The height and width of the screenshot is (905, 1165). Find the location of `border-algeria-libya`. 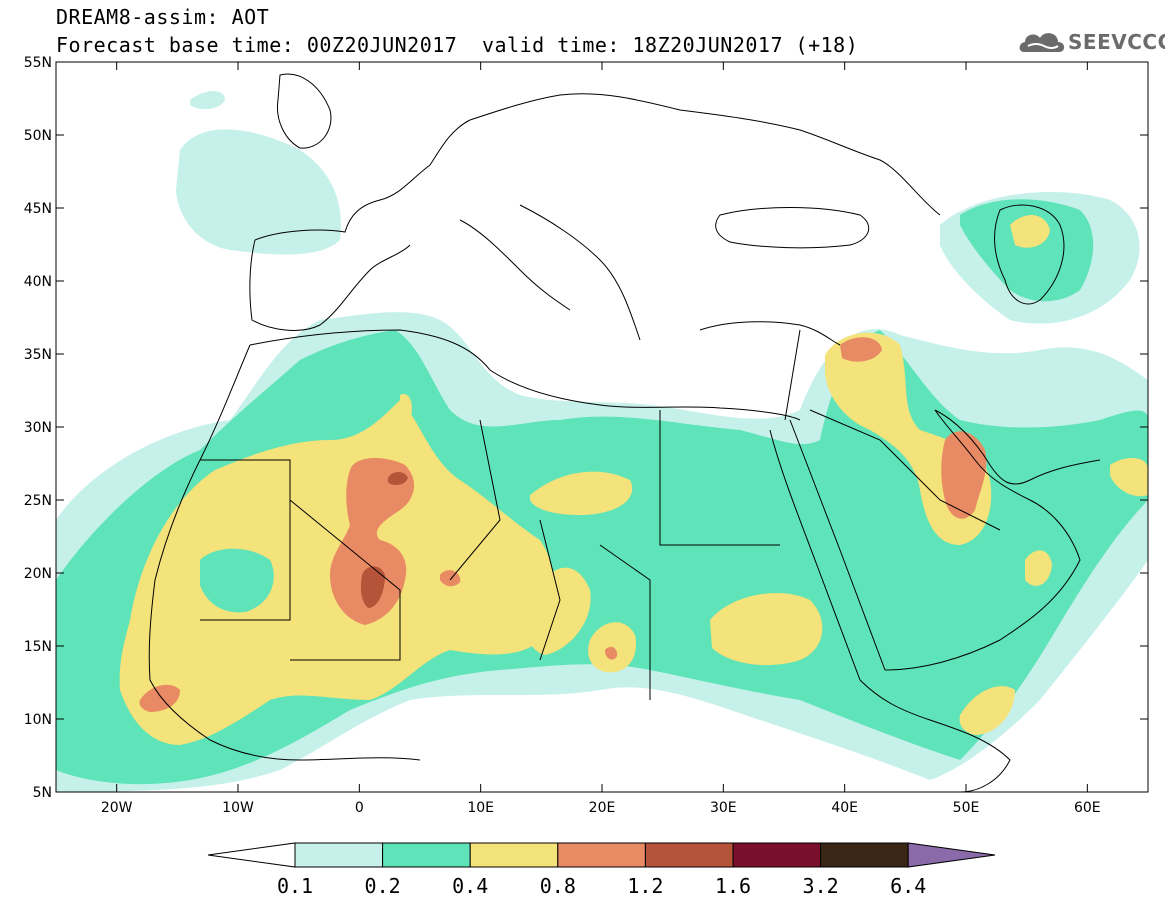

border-algeria-libya is located at coordinates (475, 500).